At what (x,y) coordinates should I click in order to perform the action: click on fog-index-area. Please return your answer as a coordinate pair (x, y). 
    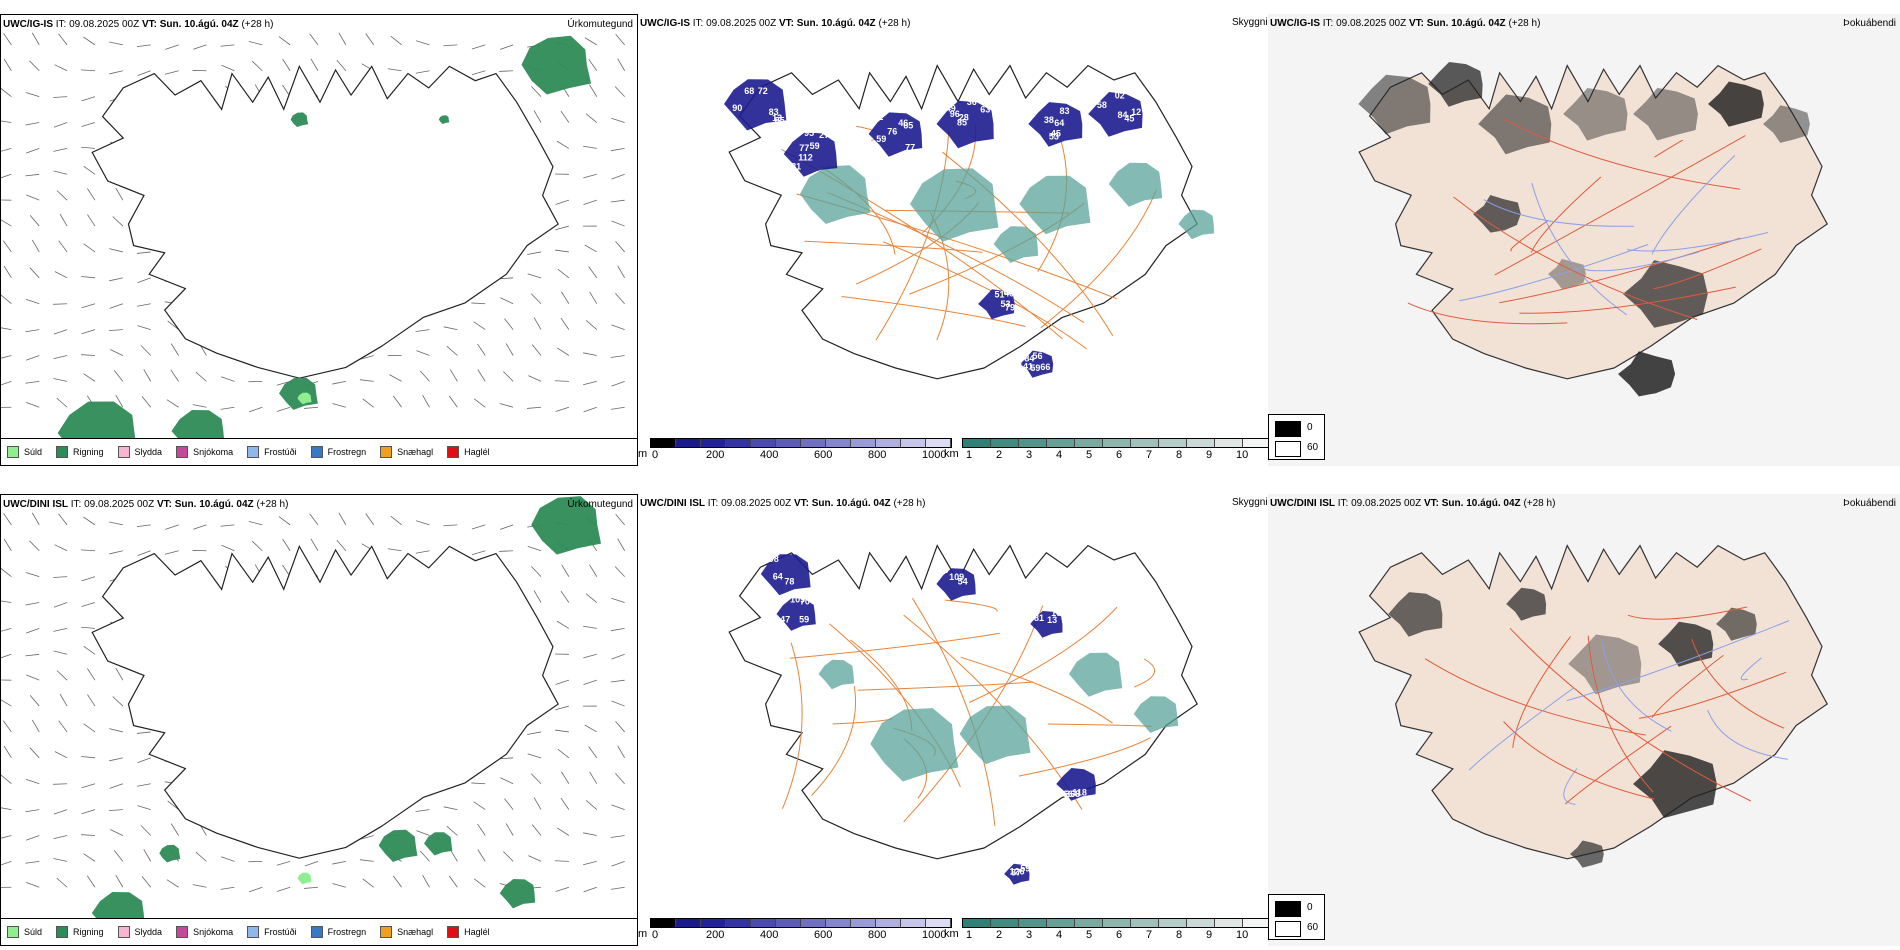
    Looking at the image, I should click on (1665, 294).